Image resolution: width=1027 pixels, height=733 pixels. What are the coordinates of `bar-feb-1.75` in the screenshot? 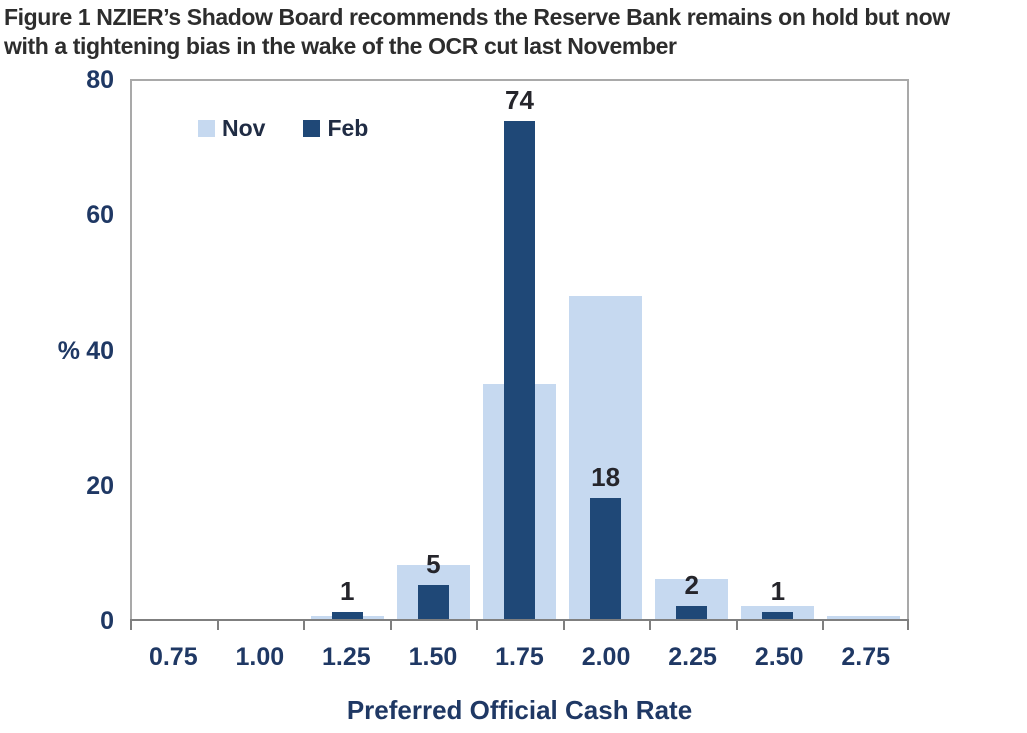 It's located at (519, 370).